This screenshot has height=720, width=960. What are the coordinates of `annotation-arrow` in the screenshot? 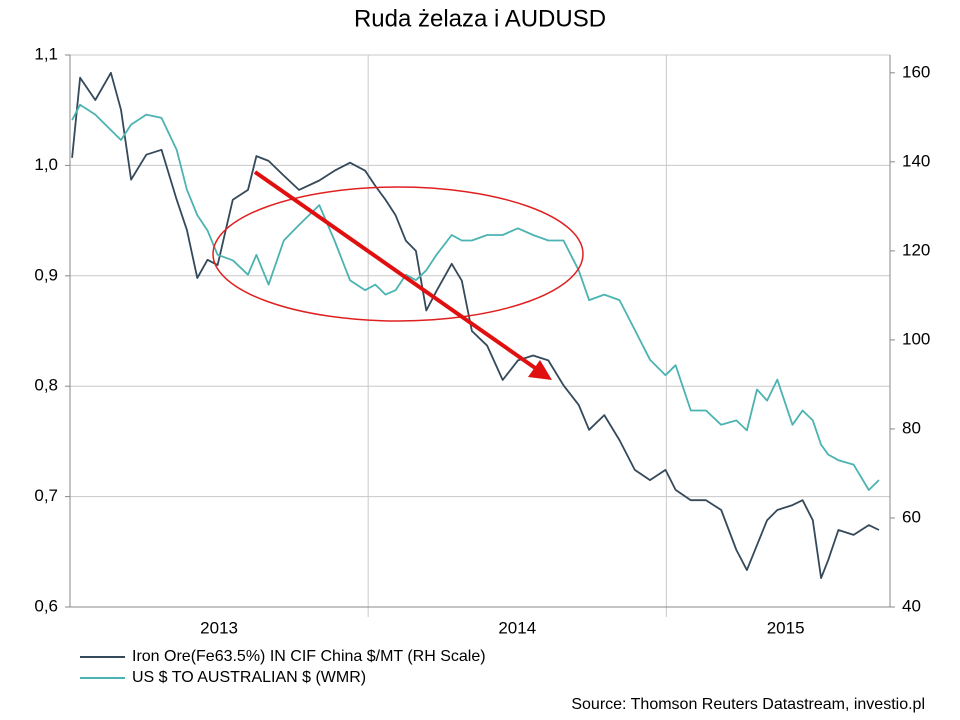 It's located at (396, 271).